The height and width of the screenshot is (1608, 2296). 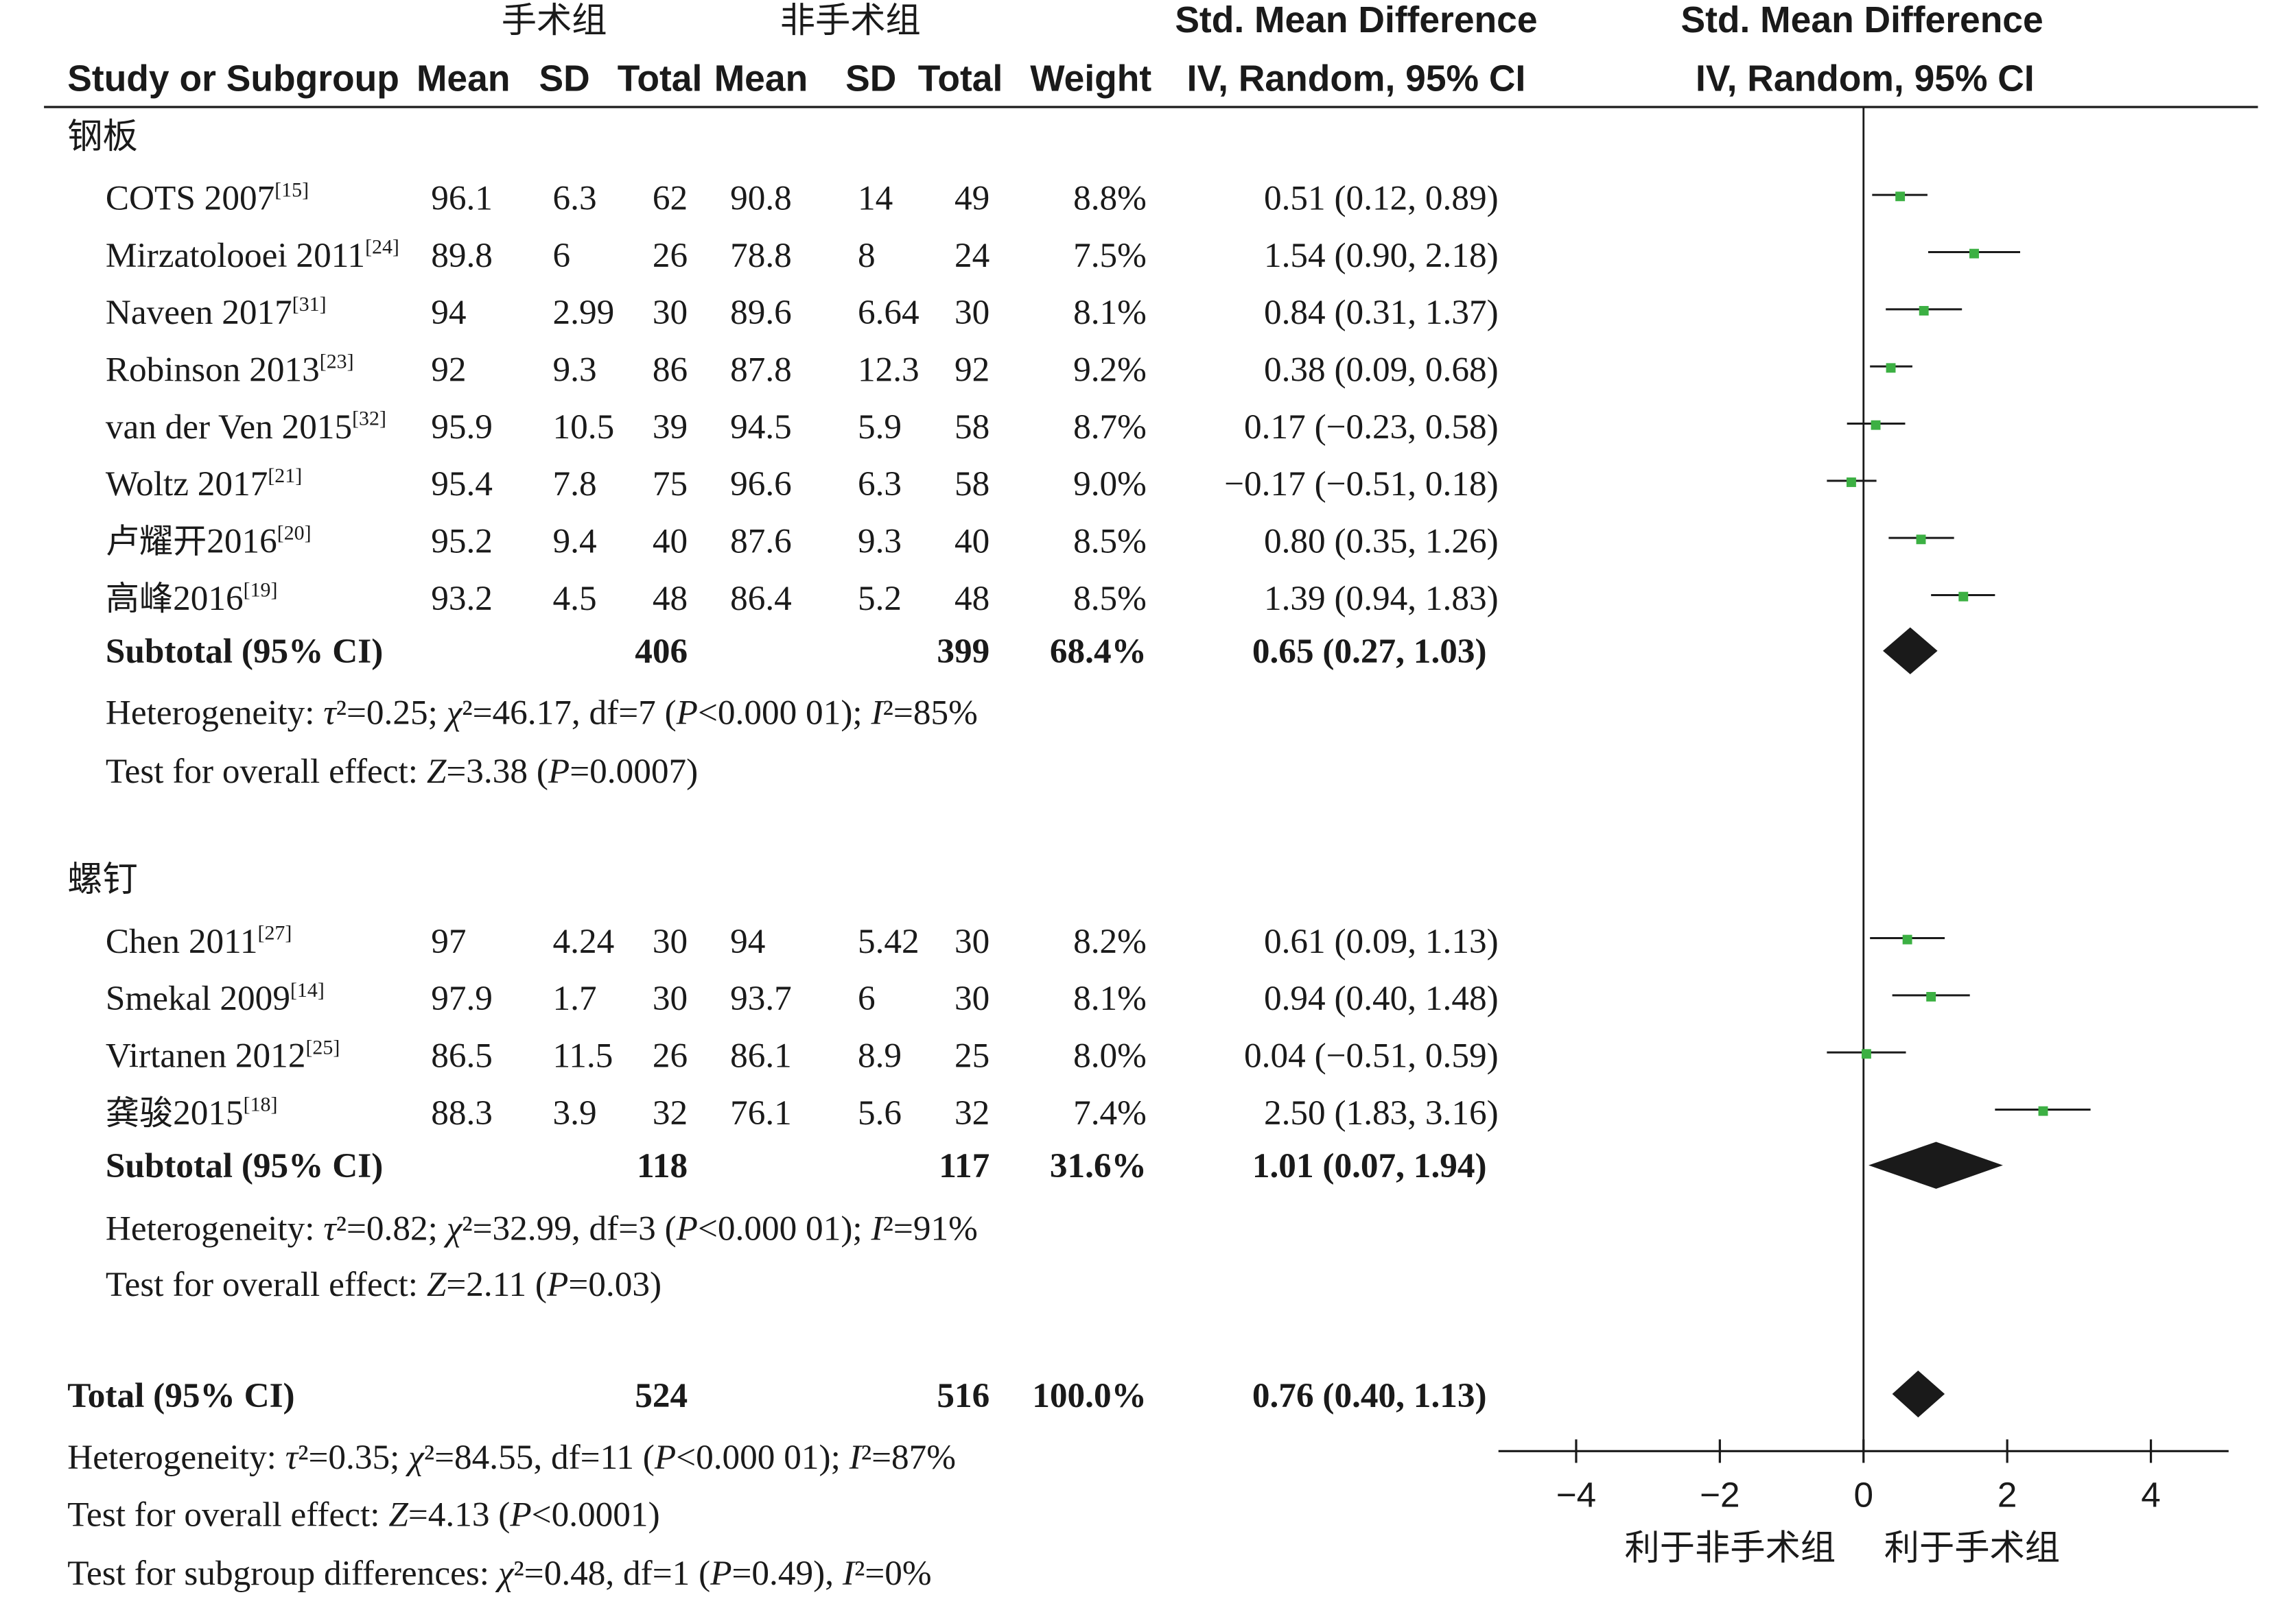 I want to click on col-header-sd2: SD, so click(x=870, y=78).